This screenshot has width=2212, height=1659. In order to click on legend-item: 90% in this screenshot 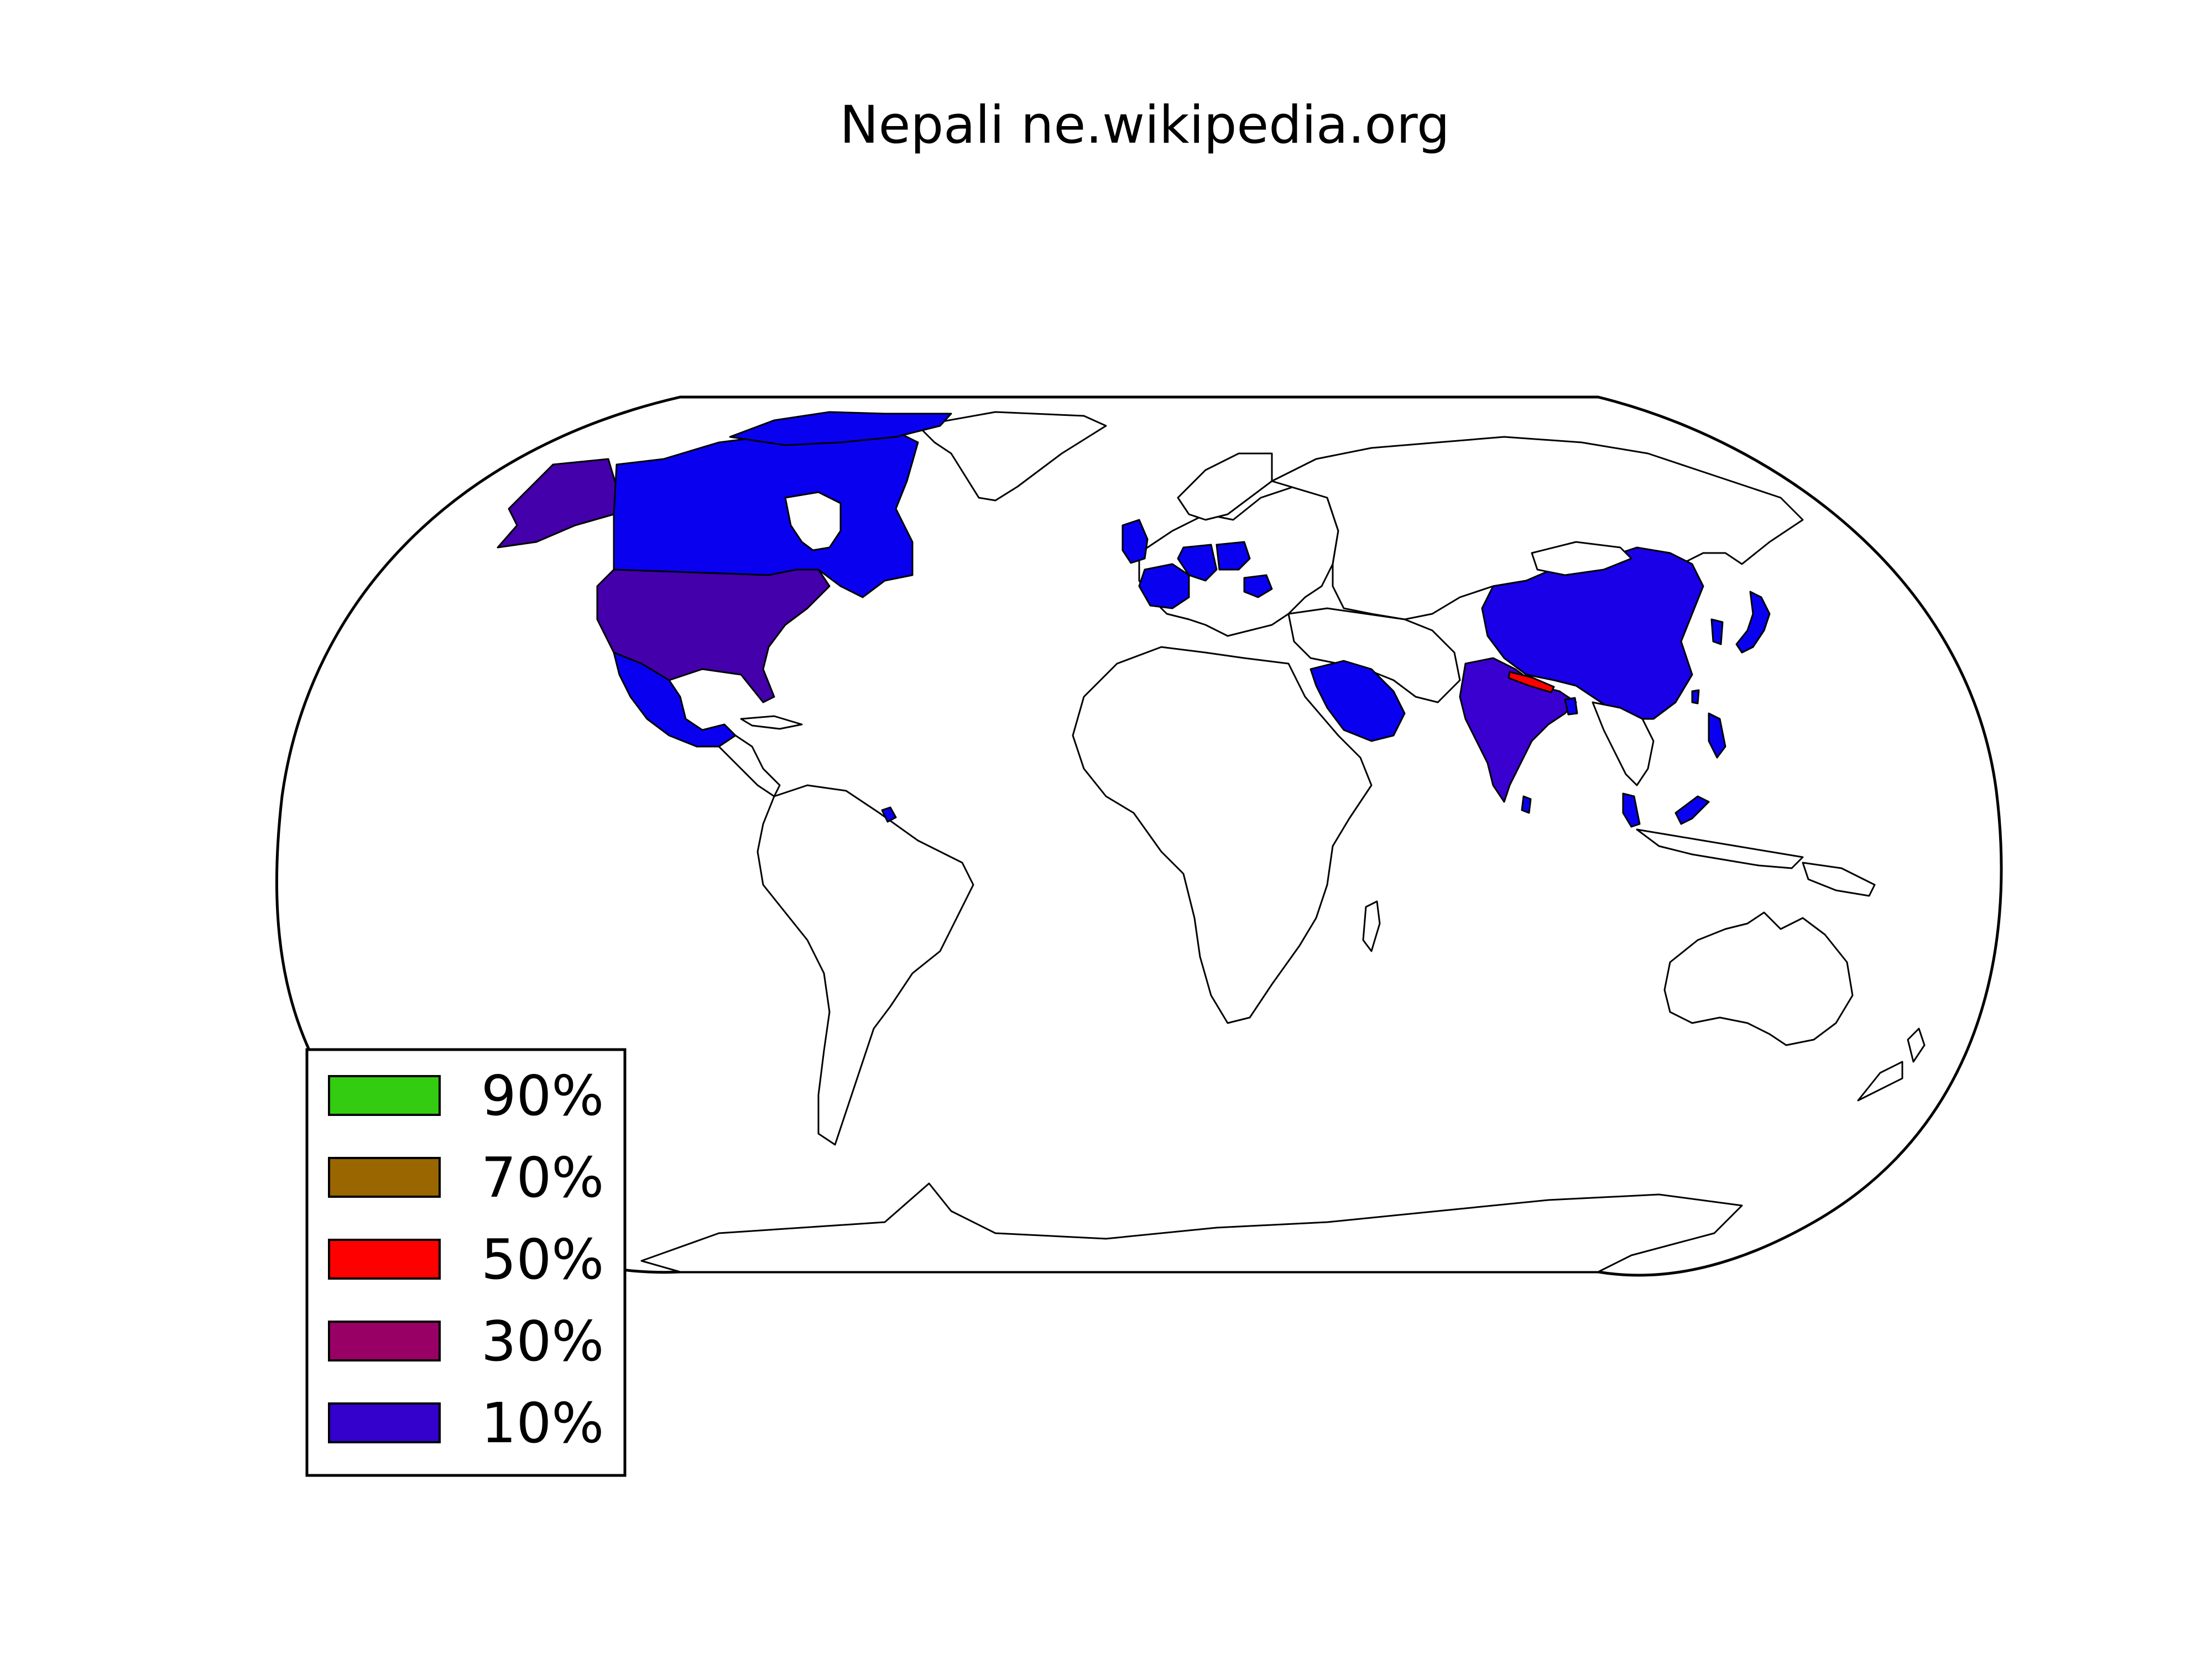, I will do `click(466, 1095)`.